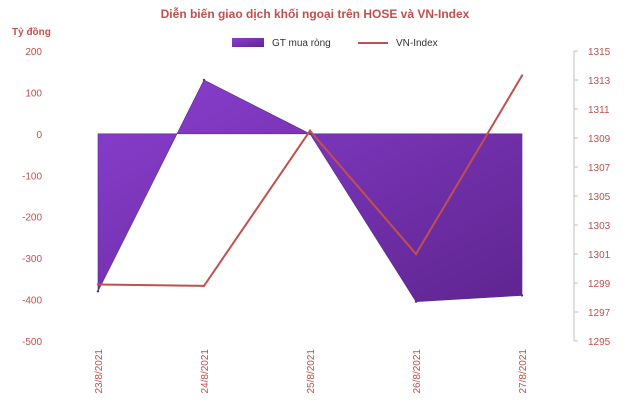  I want to click on left-y-tick-label: -400, so click(32, 301).